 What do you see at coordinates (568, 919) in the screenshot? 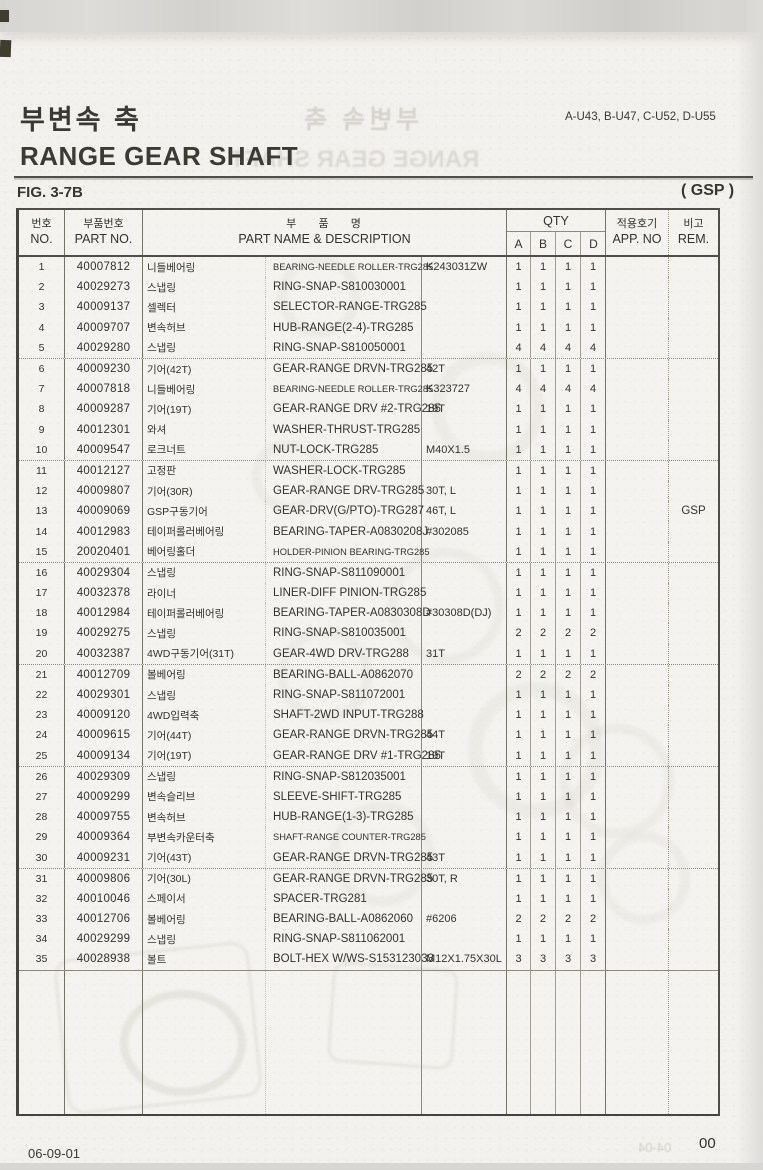
I see `cell-qty-c: 2` at bounding box center [568, 919].